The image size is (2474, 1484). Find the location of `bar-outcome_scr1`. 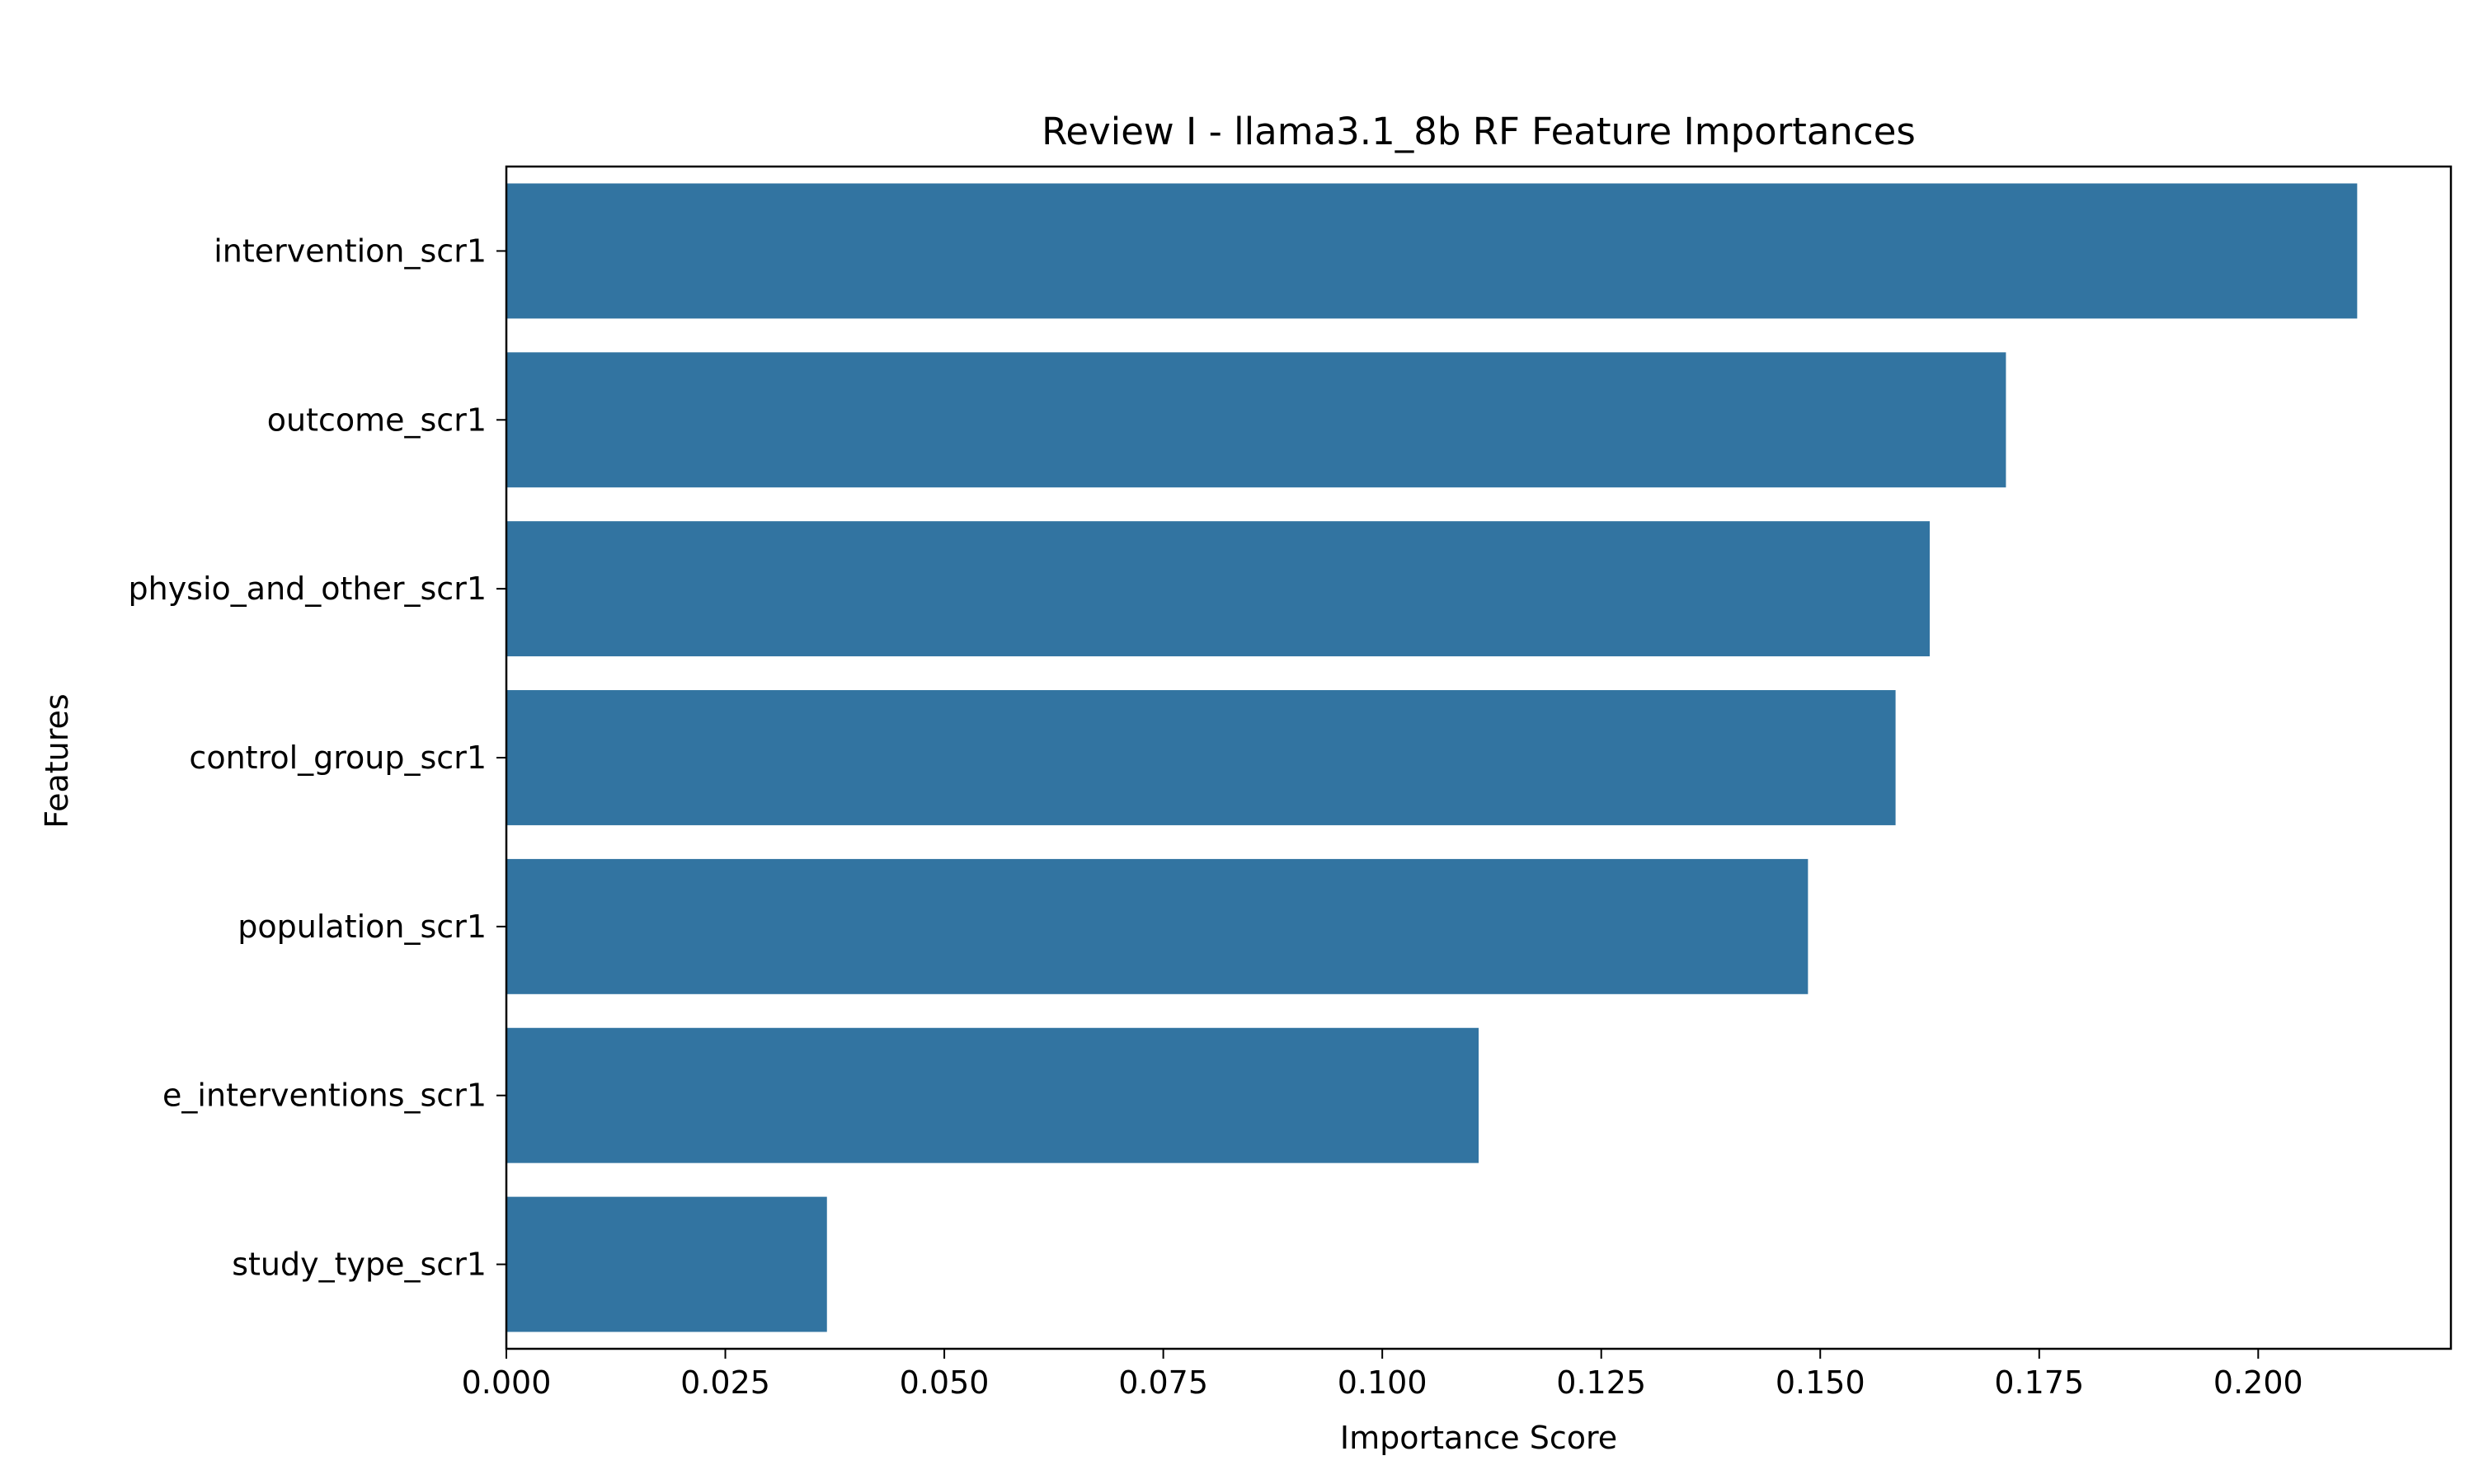

bar-outcome_scr1 is located at coordinates (1256, 420).